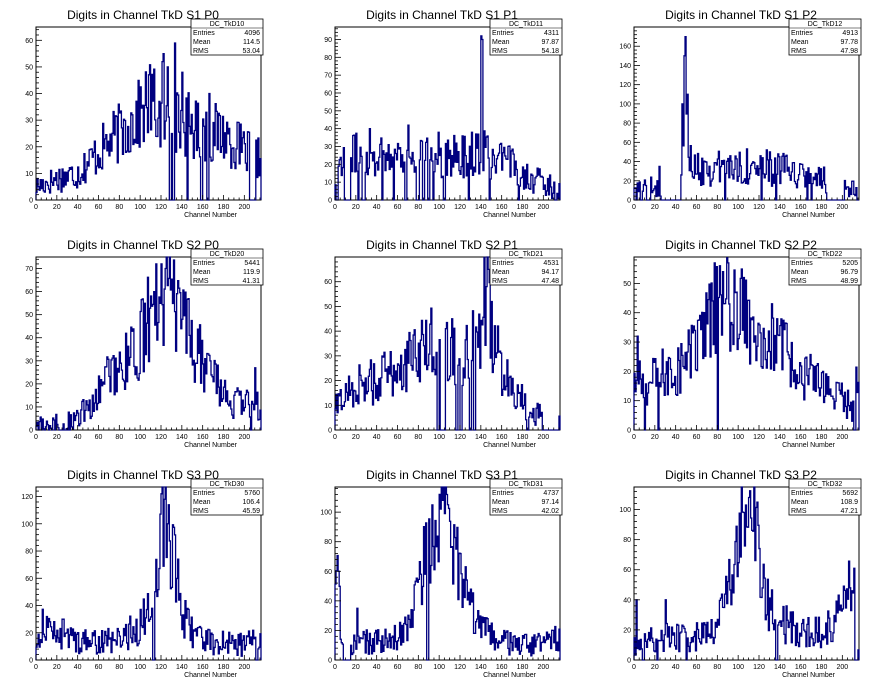  What do you see at coordinates (251, 502) in the screenshot?
I see `stats-value: 106.4` at bounding box center [251, 502].